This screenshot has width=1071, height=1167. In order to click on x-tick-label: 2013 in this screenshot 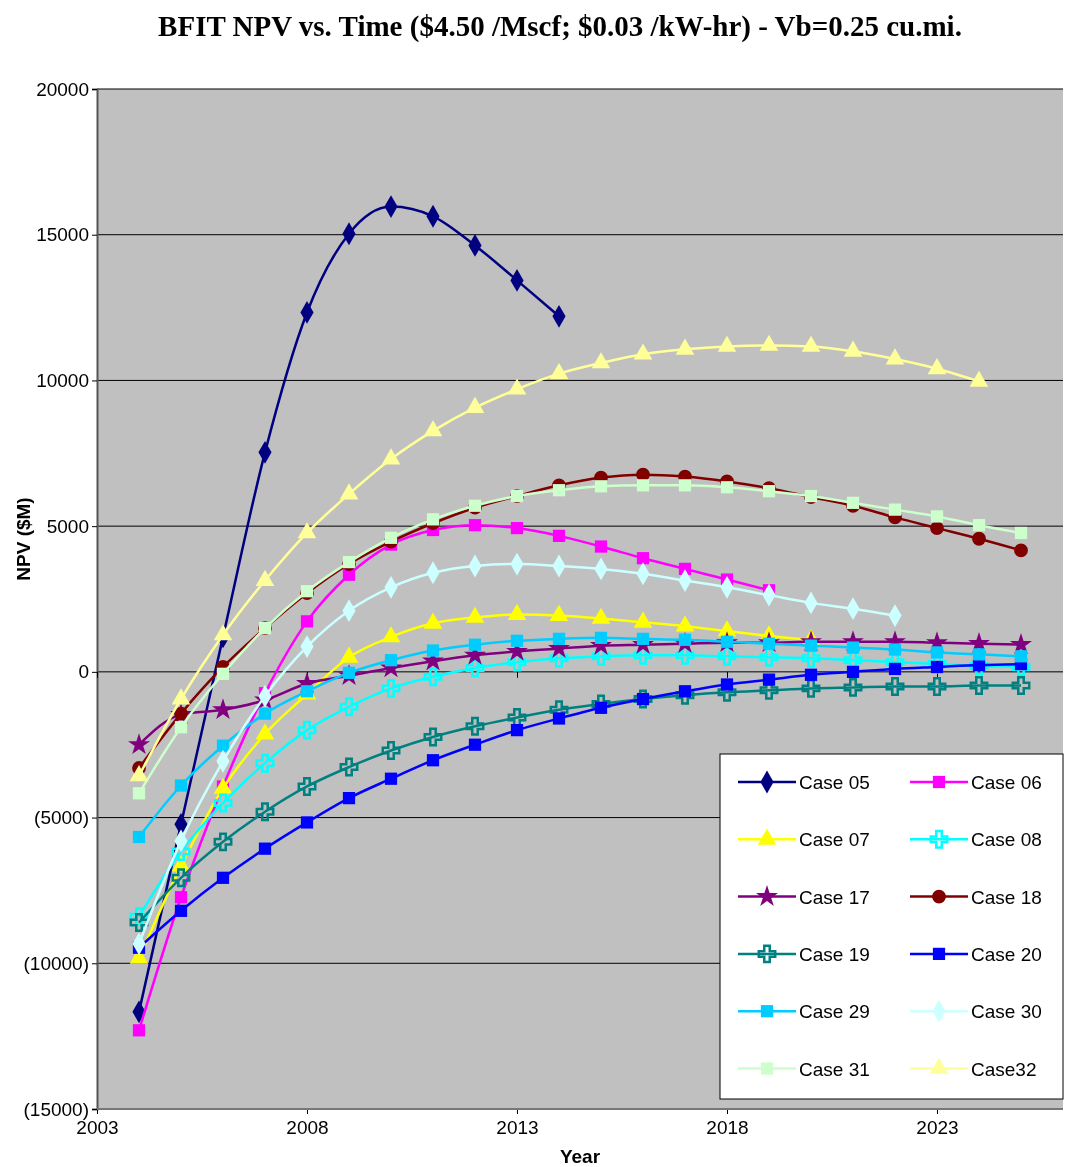, I will do `click(517, 1128)`.